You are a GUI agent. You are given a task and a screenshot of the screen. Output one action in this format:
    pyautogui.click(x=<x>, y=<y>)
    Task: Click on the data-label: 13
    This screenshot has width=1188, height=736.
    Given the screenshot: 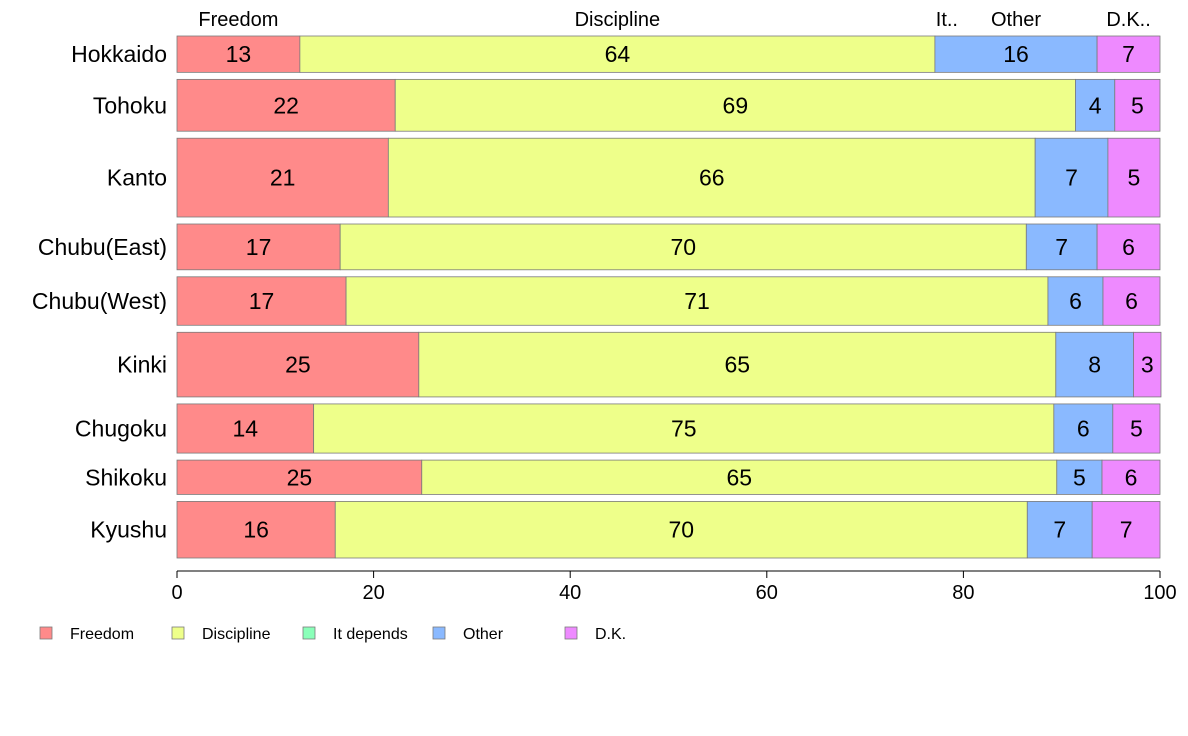 What is the action you would take?
    pyautogui.click(x=239, y=54)
    